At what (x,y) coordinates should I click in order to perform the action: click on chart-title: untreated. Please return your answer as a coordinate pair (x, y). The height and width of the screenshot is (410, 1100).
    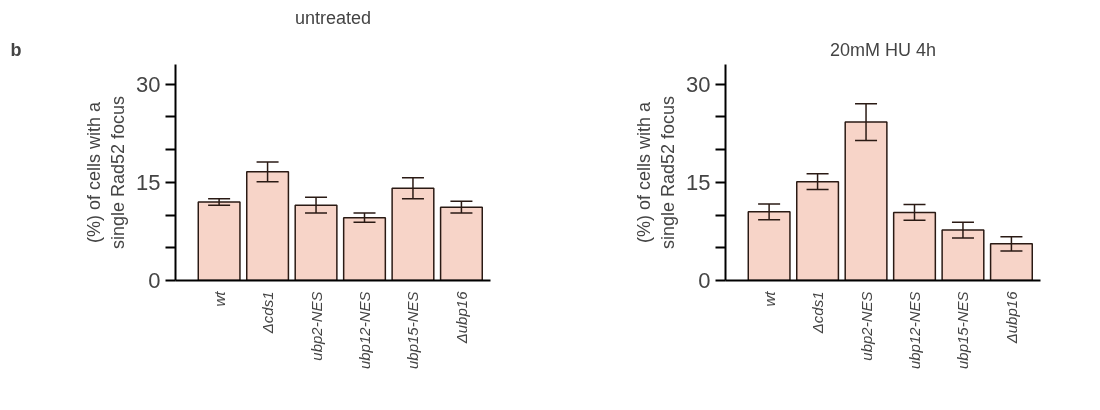
    Looking at the image, I should click on (333, 17).